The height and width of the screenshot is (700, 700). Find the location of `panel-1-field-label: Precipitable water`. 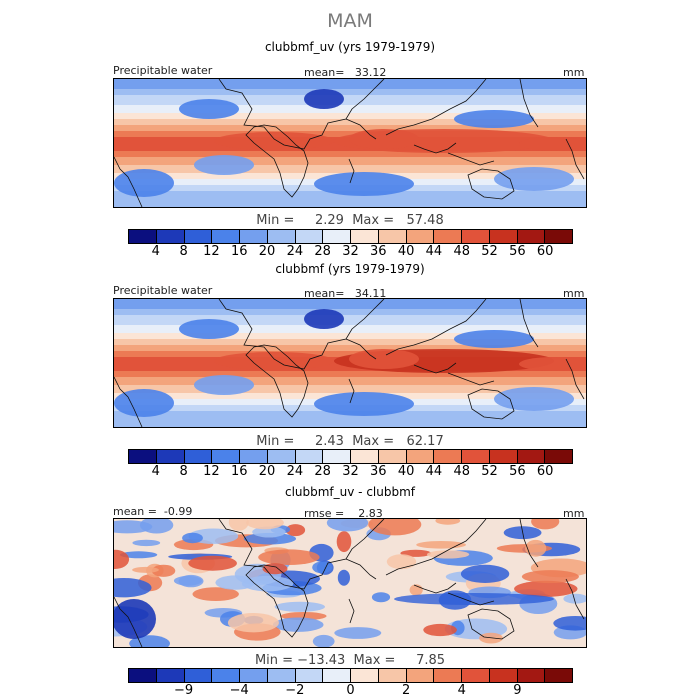

panel-1-field-label: Precipitable water is located at coordinates (163, 70).